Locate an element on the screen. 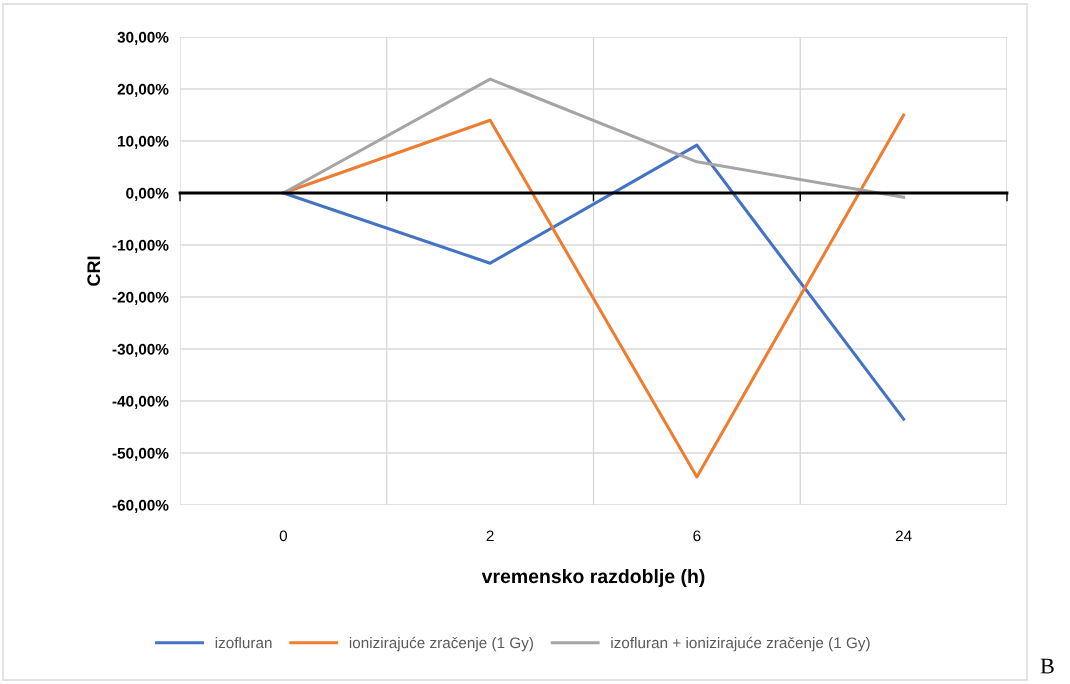  legend-label: ionizirajuće zračenje (1 Gy) is located at coordinates (441, 644).